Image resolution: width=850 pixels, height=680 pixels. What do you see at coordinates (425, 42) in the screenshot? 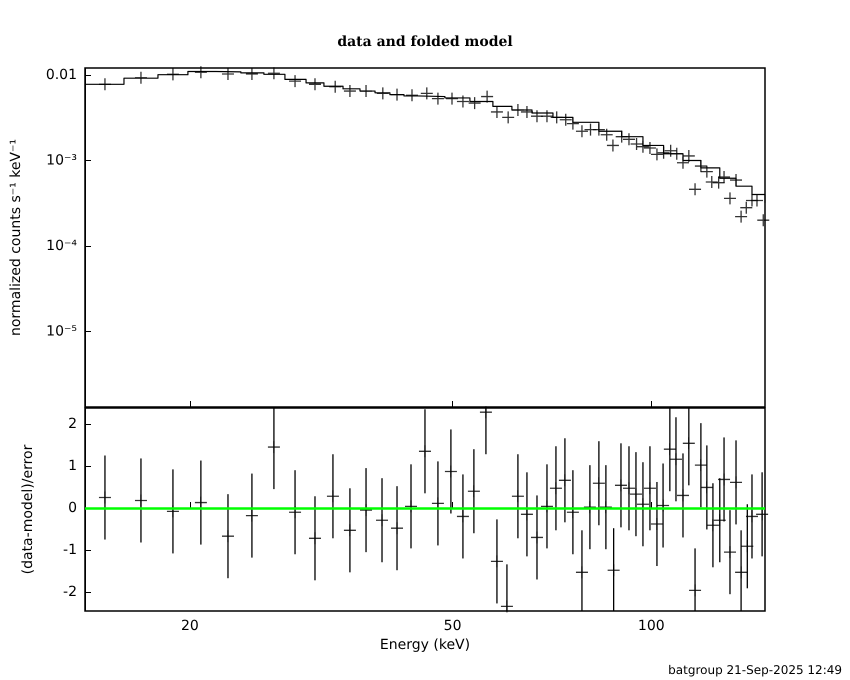
I see `chart-title: data and folded model` at bounding box center [425, 42].